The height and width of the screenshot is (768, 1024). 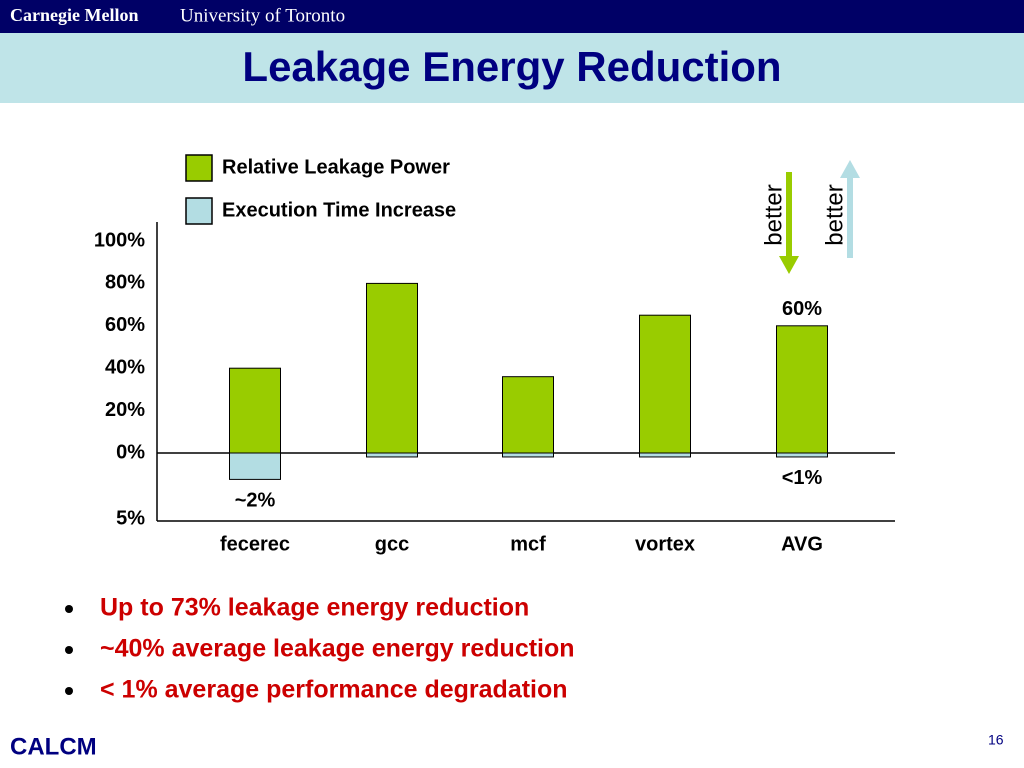 What do you see at coordinates (125, 283) in the screenshot?
I see `y-tick-label: 80%` at bounding box center [125, 283].